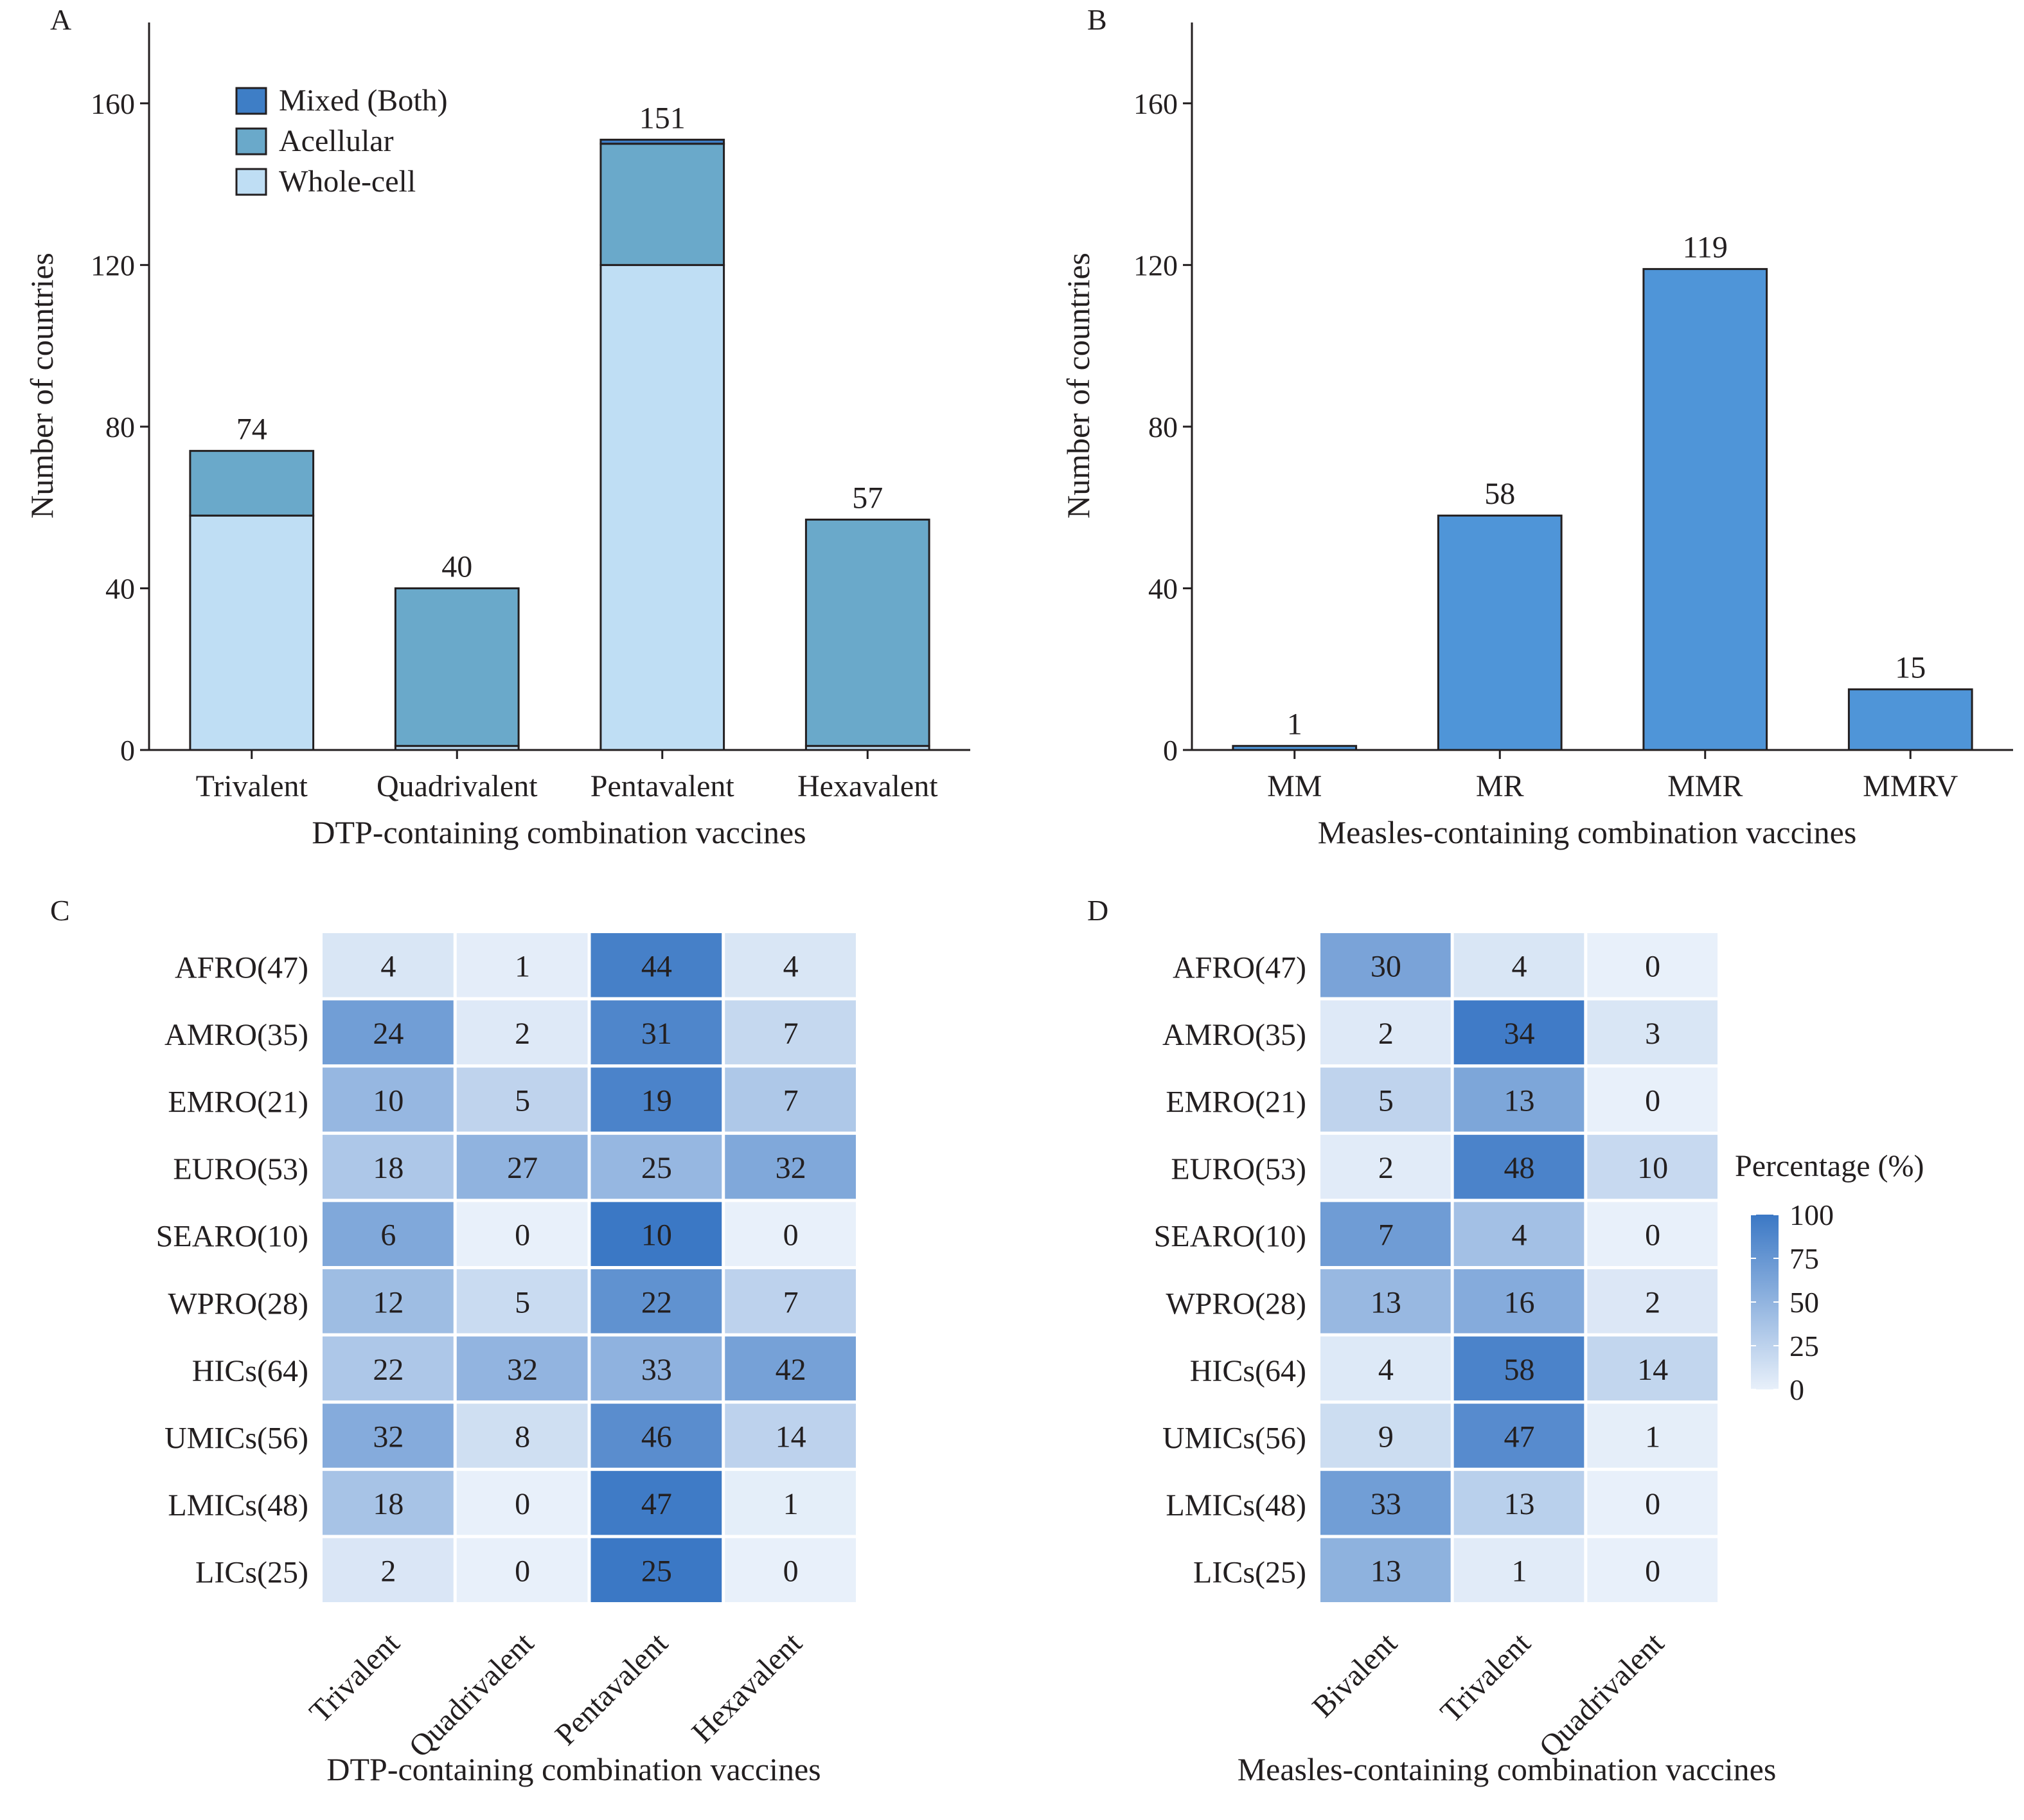 This screenshot has height=1820, width=2024. I want to click on panel-c-cell-value: 22, so click(388, 1370).